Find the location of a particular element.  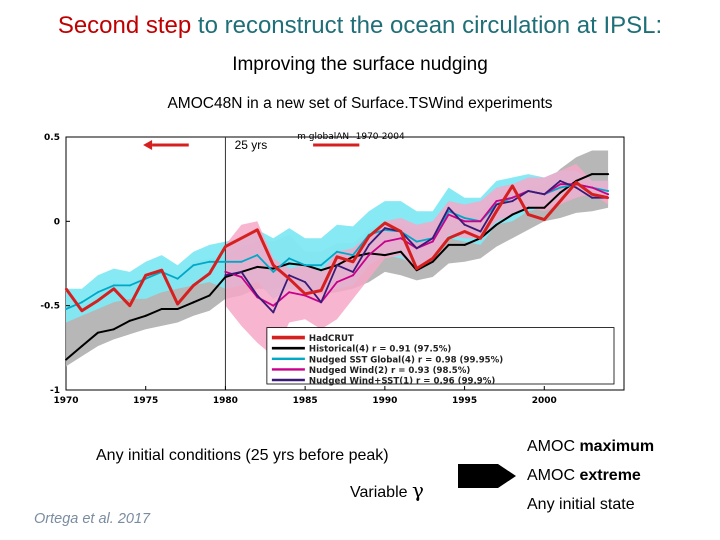

y-tick-label: -1 is located at coordinates (55, 391).